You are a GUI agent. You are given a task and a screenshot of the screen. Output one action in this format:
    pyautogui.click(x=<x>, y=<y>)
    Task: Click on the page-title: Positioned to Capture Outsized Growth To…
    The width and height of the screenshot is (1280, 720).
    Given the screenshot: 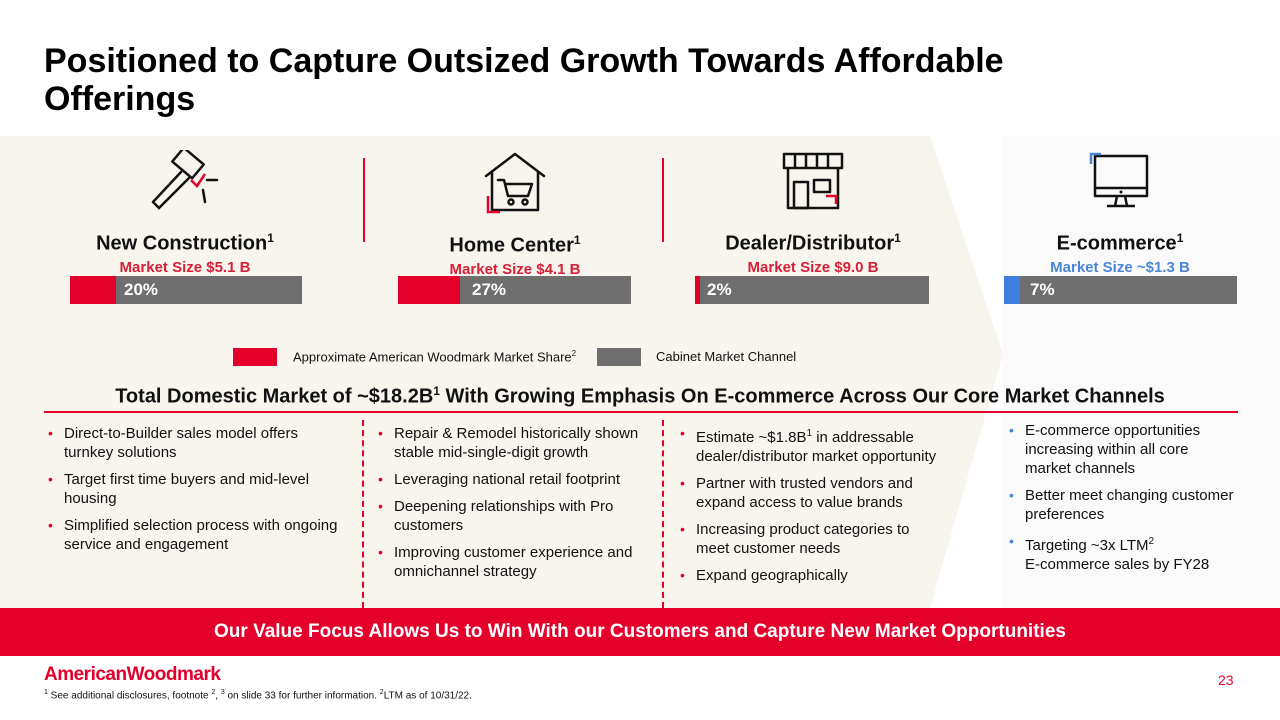 What is the action you would take?
    pyautogui.click(x=524, y=80)
    